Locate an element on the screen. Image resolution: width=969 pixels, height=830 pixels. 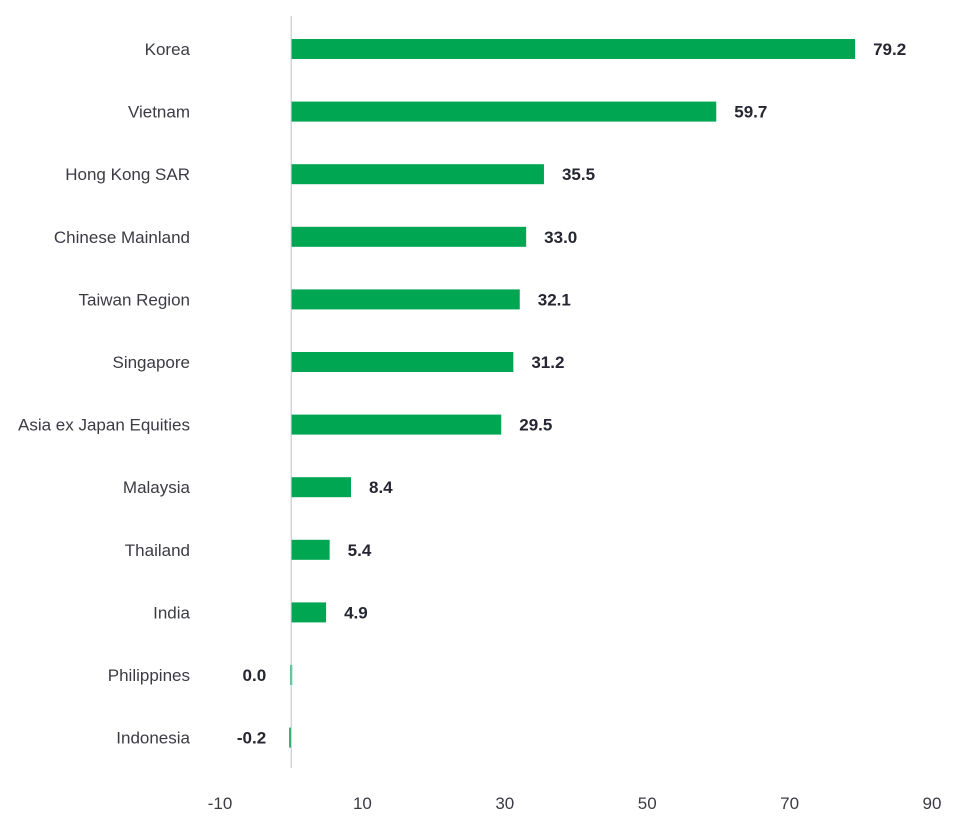
value-label: 5.4 is located at coordinates (360, 550).